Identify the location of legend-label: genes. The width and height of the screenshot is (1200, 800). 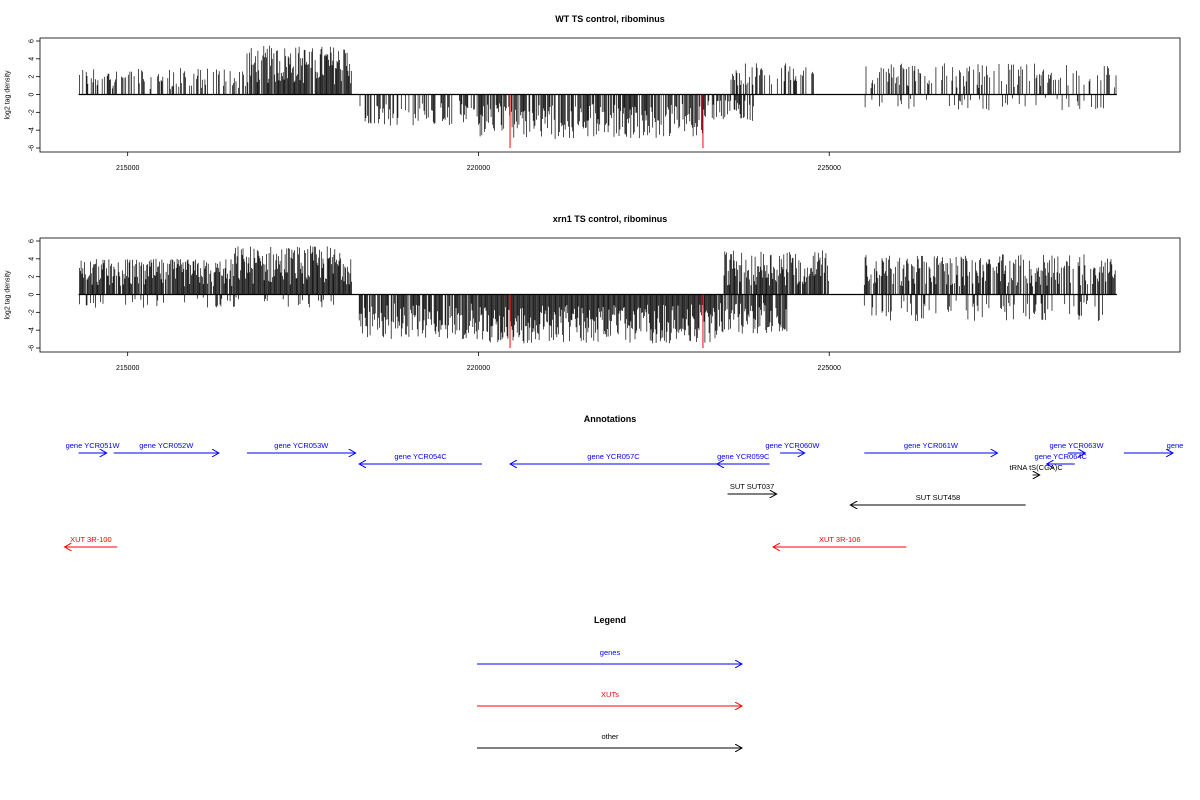
(610, 652).